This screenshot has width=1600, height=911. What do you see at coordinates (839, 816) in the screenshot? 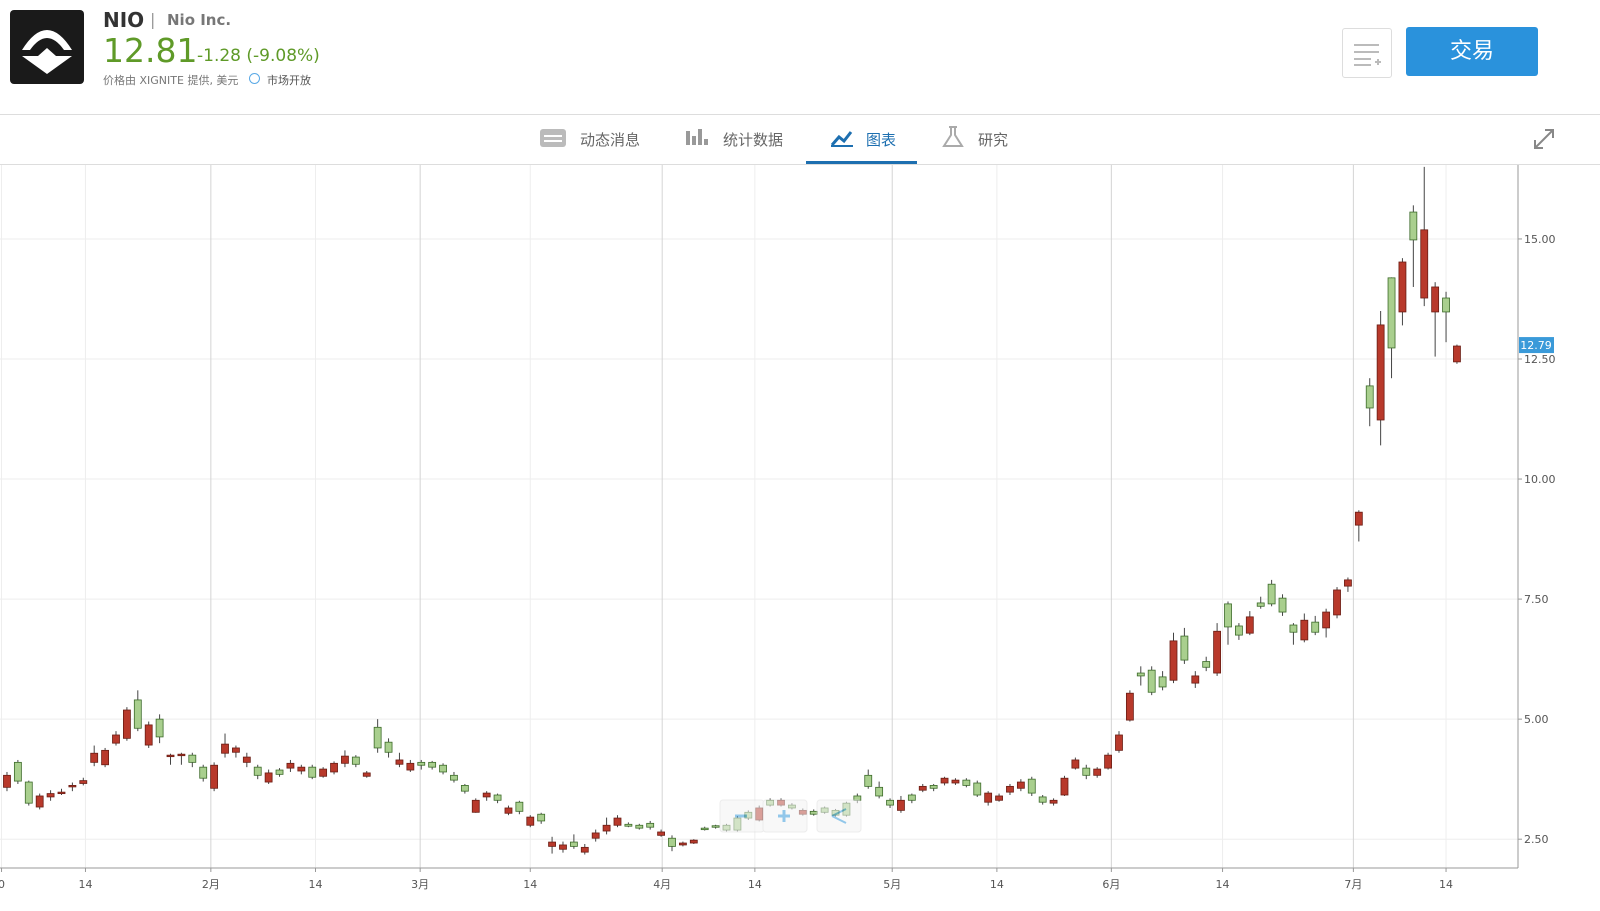
I see `toolbar-button` at bounding box center [839, 816].